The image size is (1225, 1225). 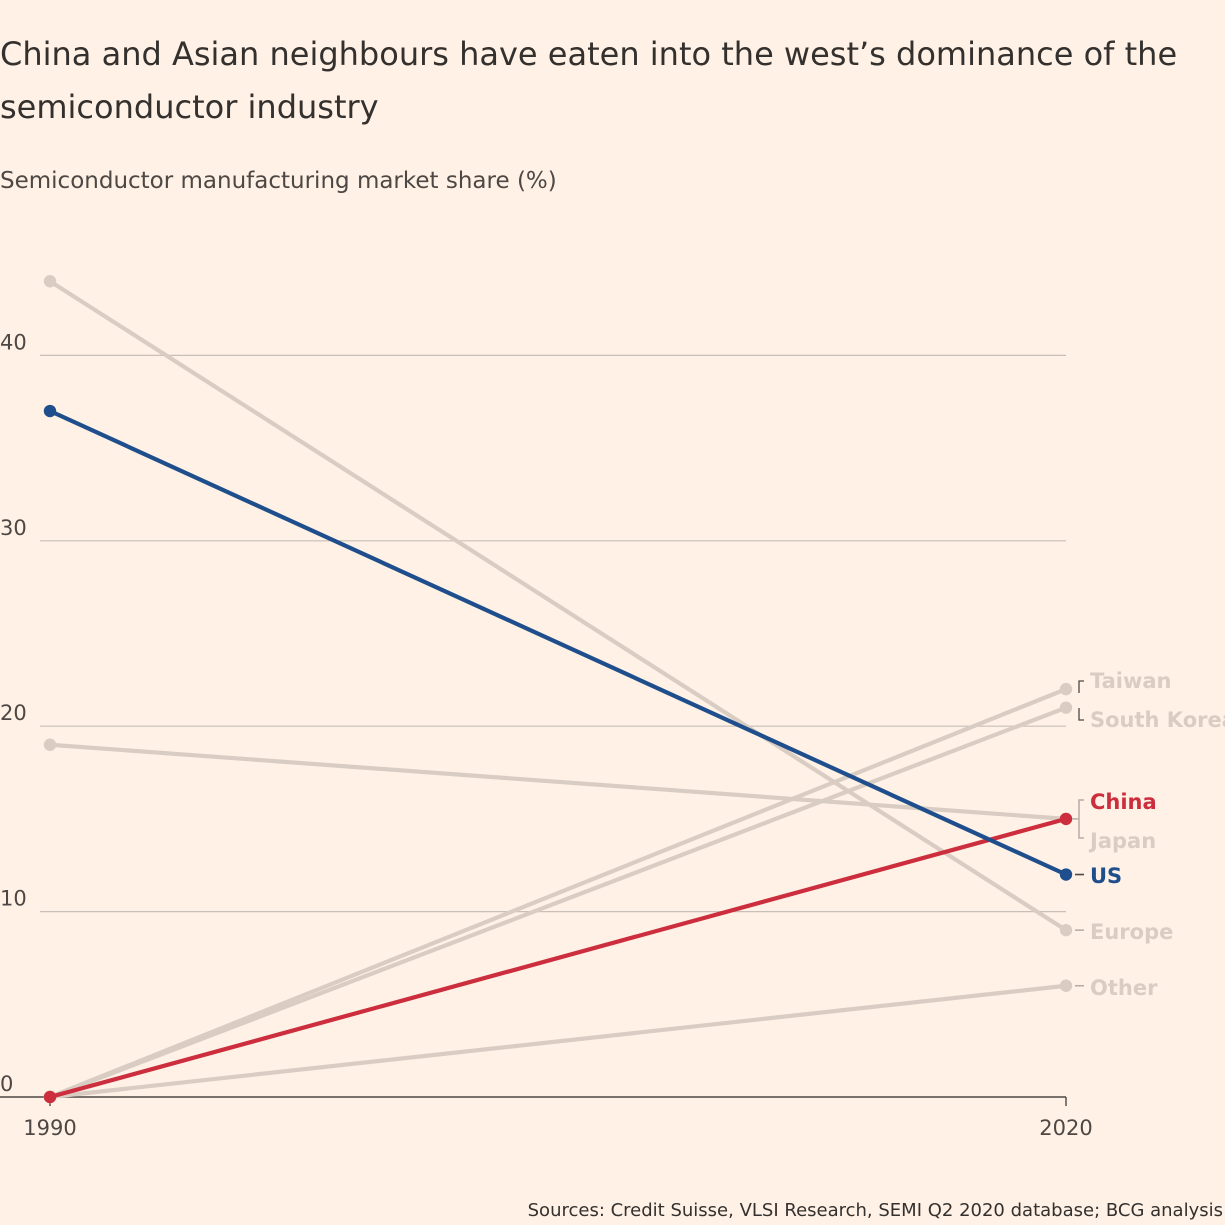 I want to click on data-point-us-1990, so click(x=50, y=411).